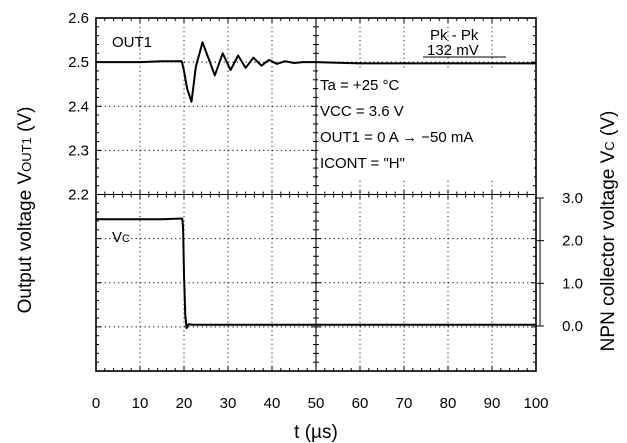 The image size is (627, 443). Describe the element at coordinates (396, 137) in the screenshot. I see `annotation-out1: OUT1 = 0 A → −50 mA` at that location.